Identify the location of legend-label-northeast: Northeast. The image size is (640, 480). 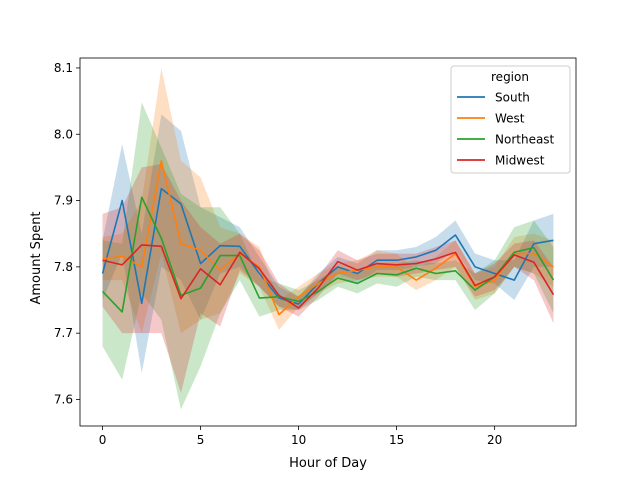
(525, 140).